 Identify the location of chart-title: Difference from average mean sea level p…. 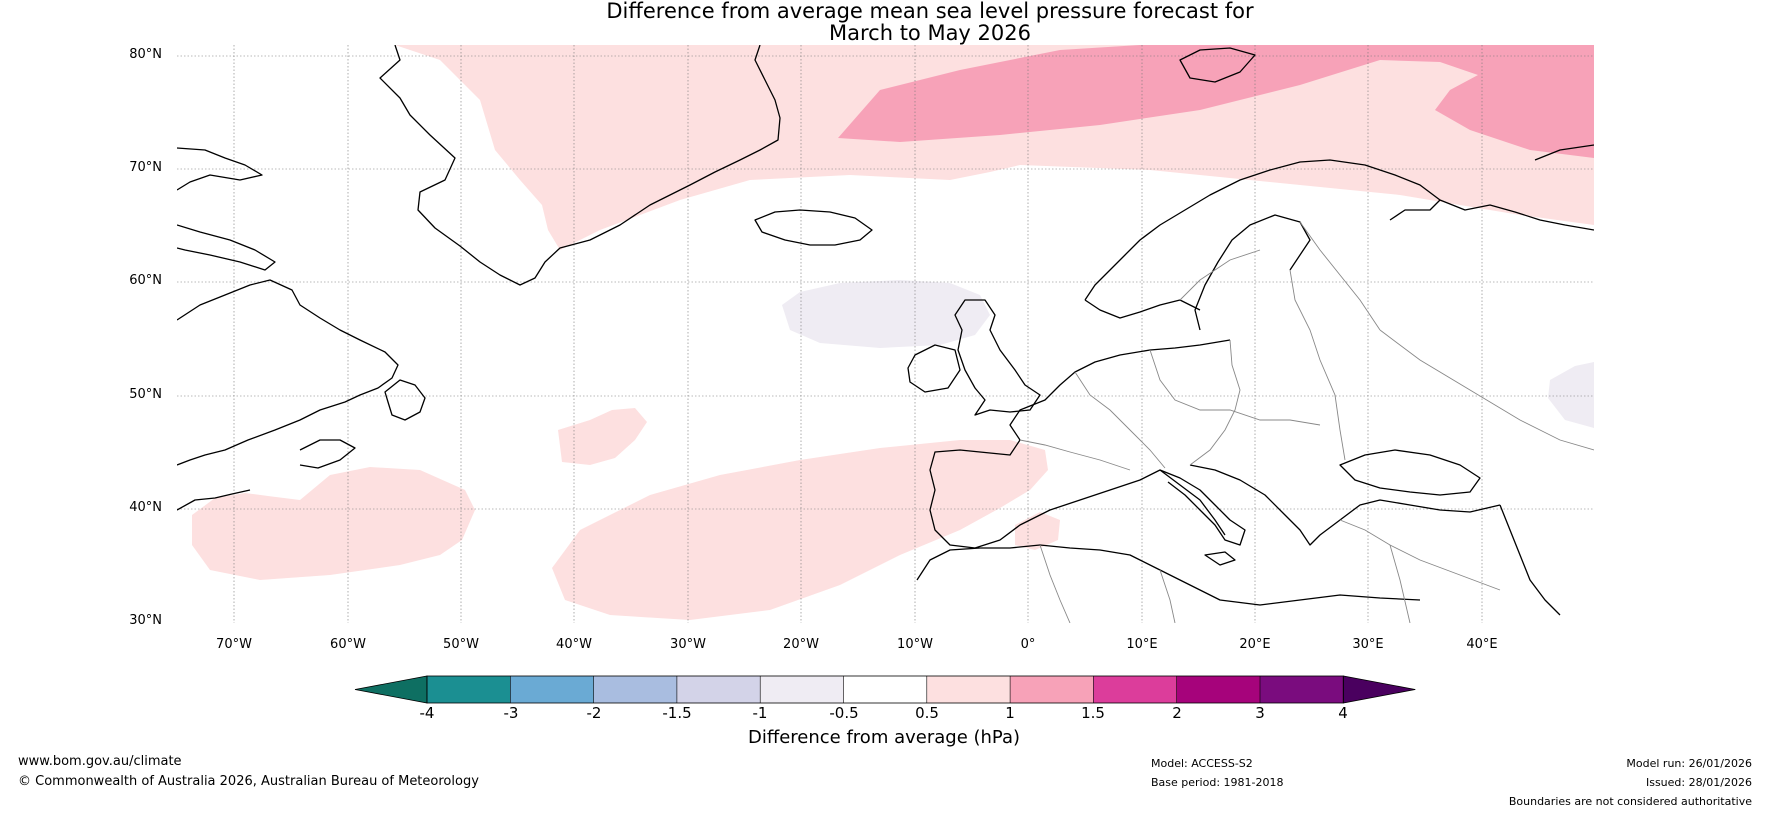
(930, 11).